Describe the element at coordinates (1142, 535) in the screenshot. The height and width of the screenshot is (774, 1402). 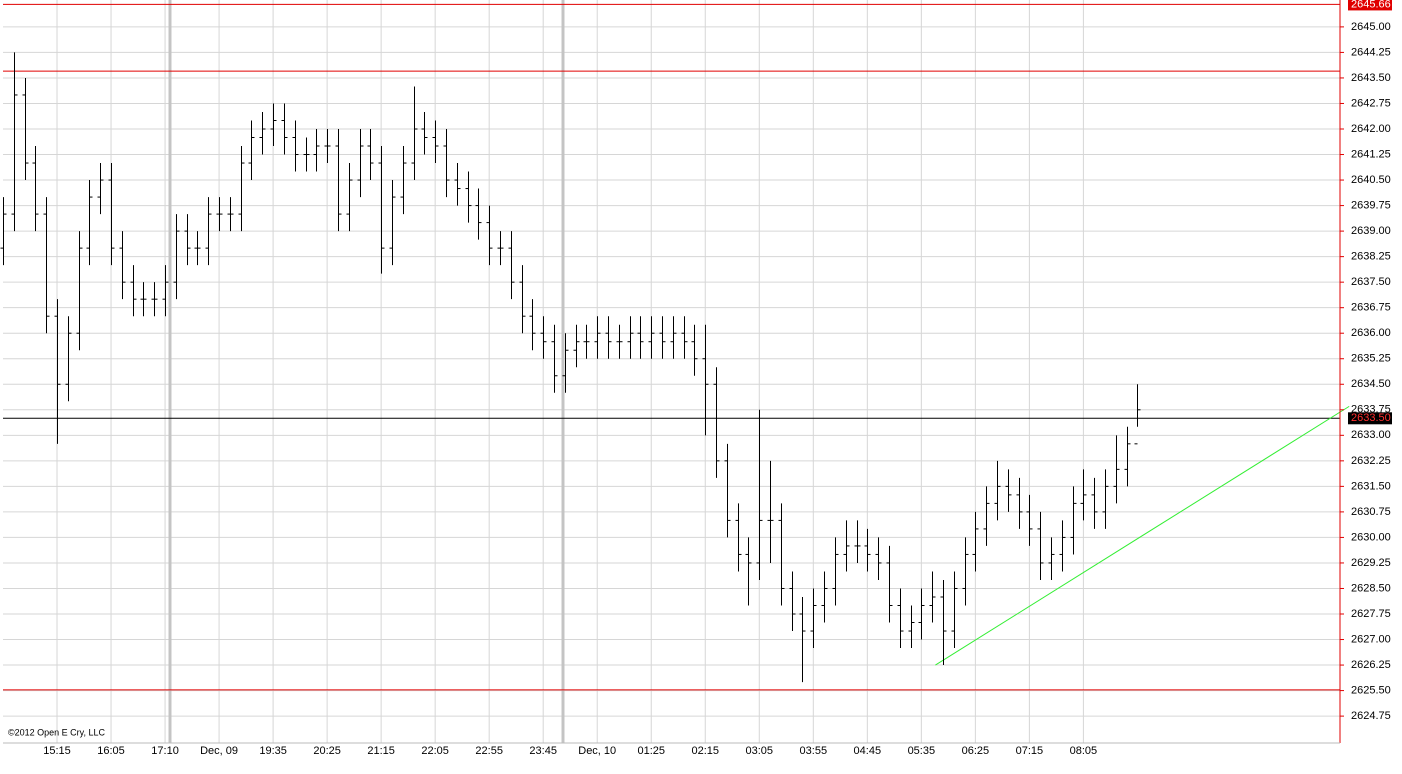
I see `trendline` at that location.